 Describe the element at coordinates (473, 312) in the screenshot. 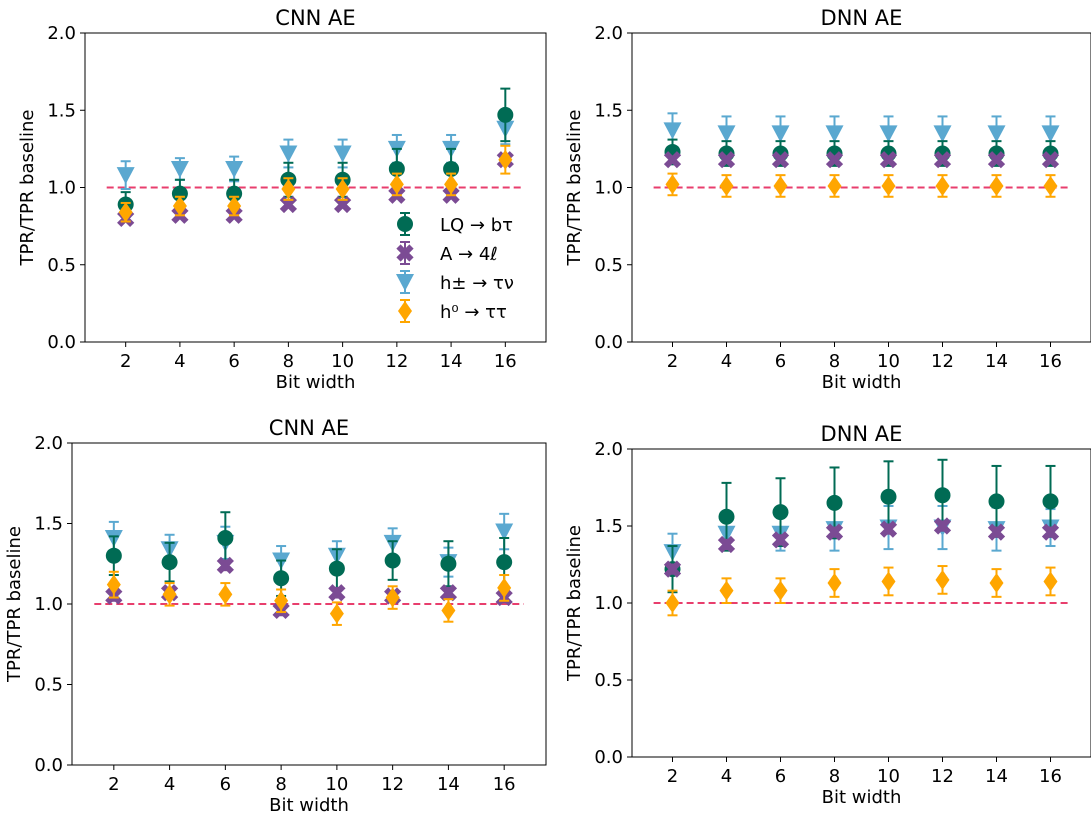

I see `legend-label-h0: h⁰ → ττ` at that location.